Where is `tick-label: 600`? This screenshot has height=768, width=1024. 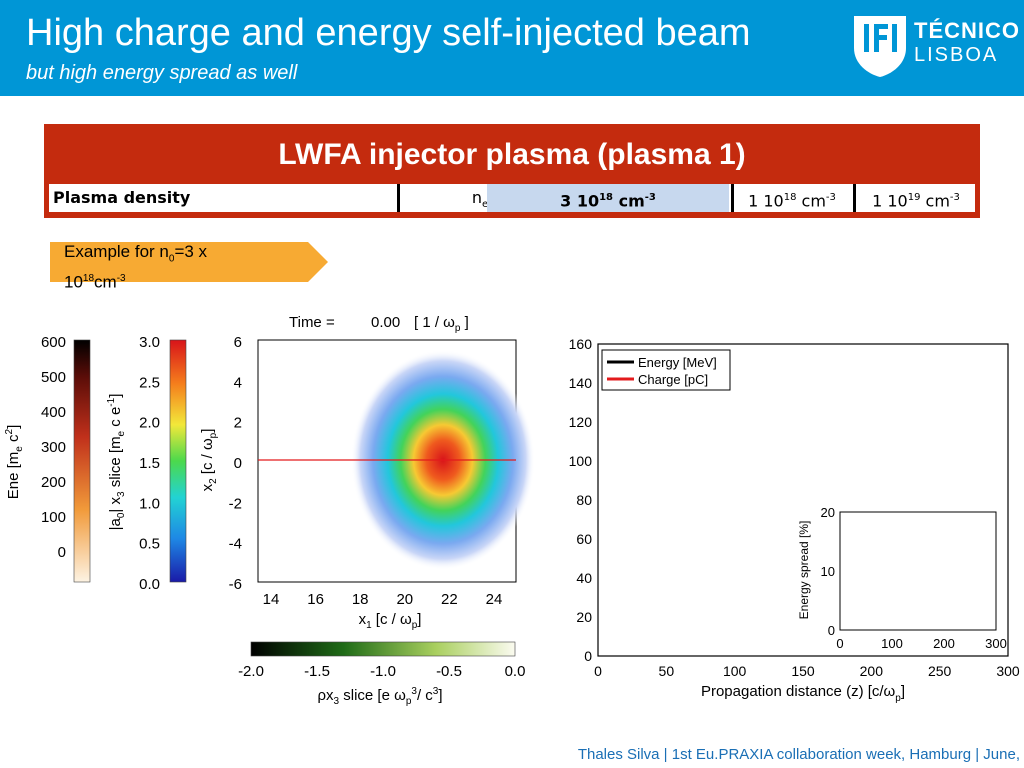
tick-label: 600 is located at coordinates (53, 342).